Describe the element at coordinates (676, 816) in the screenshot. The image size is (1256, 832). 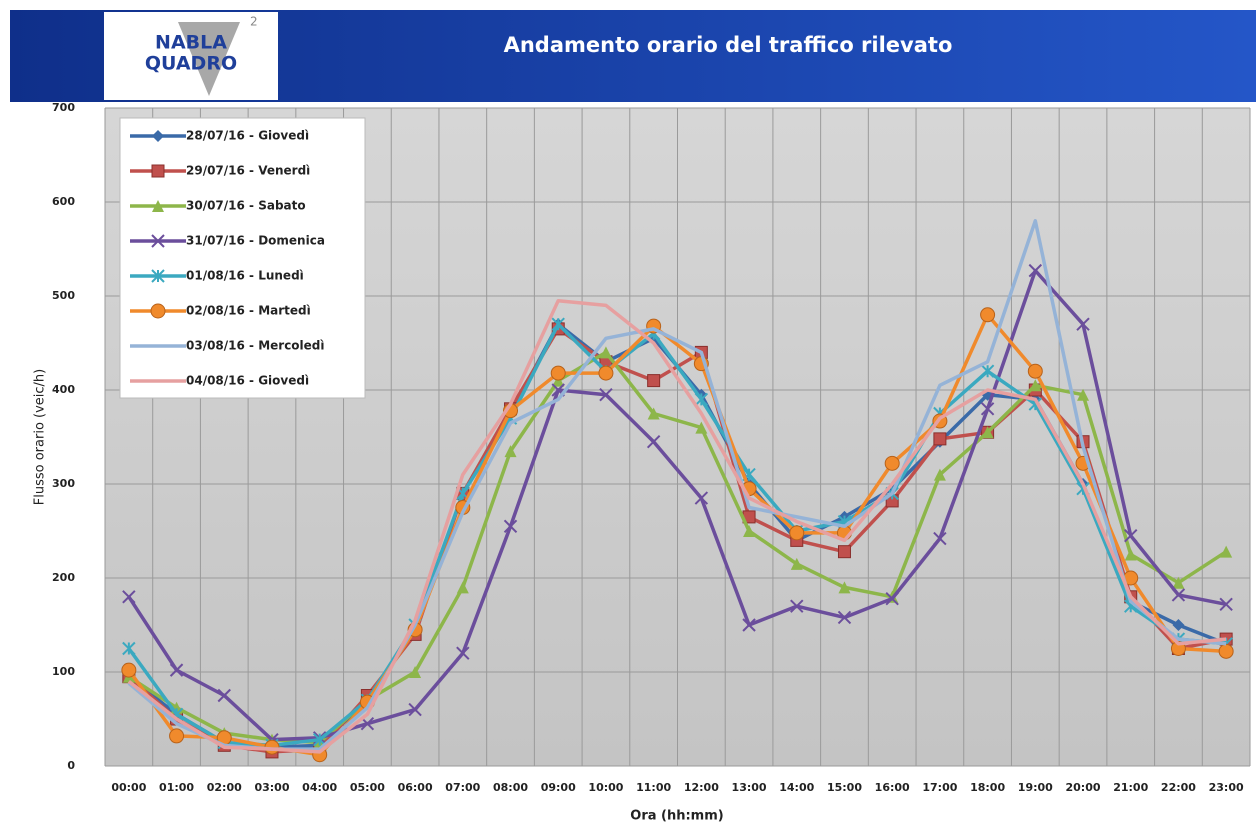
I see `x-axis-label: Ora (hh:mm)` at that location.